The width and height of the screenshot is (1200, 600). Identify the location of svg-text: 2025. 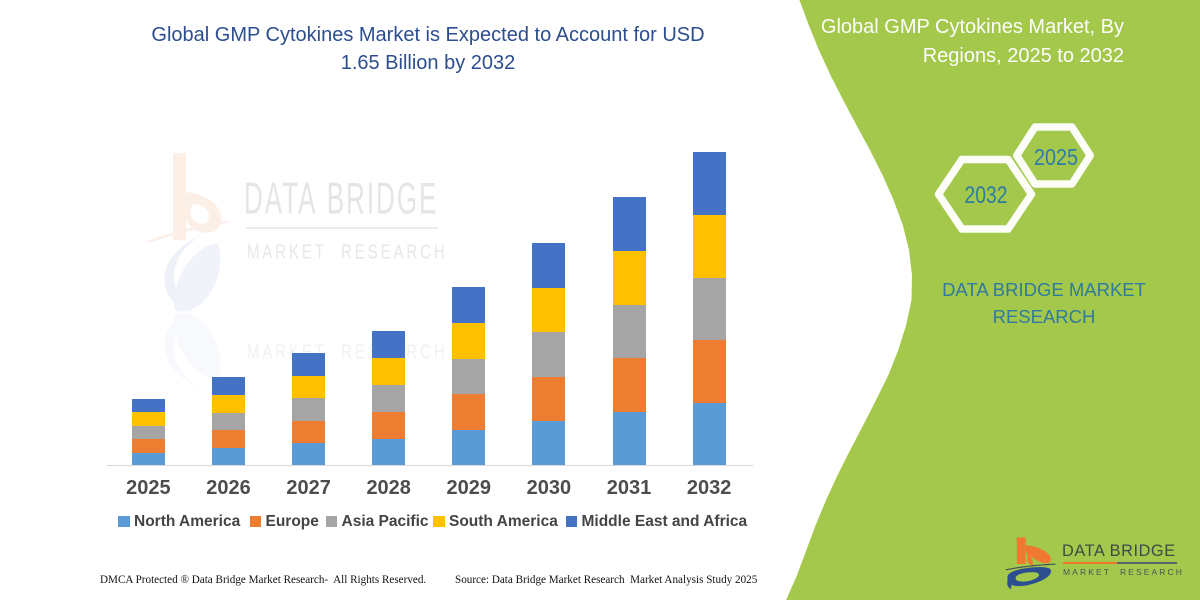
(1056, 157).